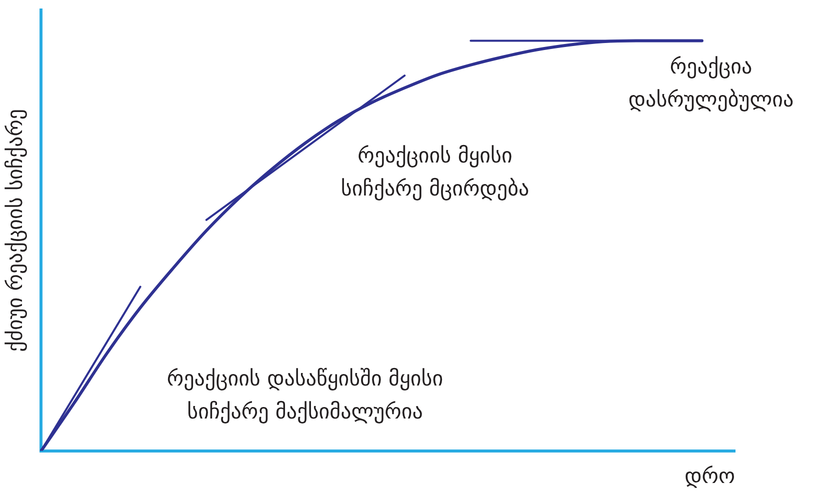  I want to click on y-axis-title: ქძიუი რეაქციის სიჩქარე, so click(15, 230).